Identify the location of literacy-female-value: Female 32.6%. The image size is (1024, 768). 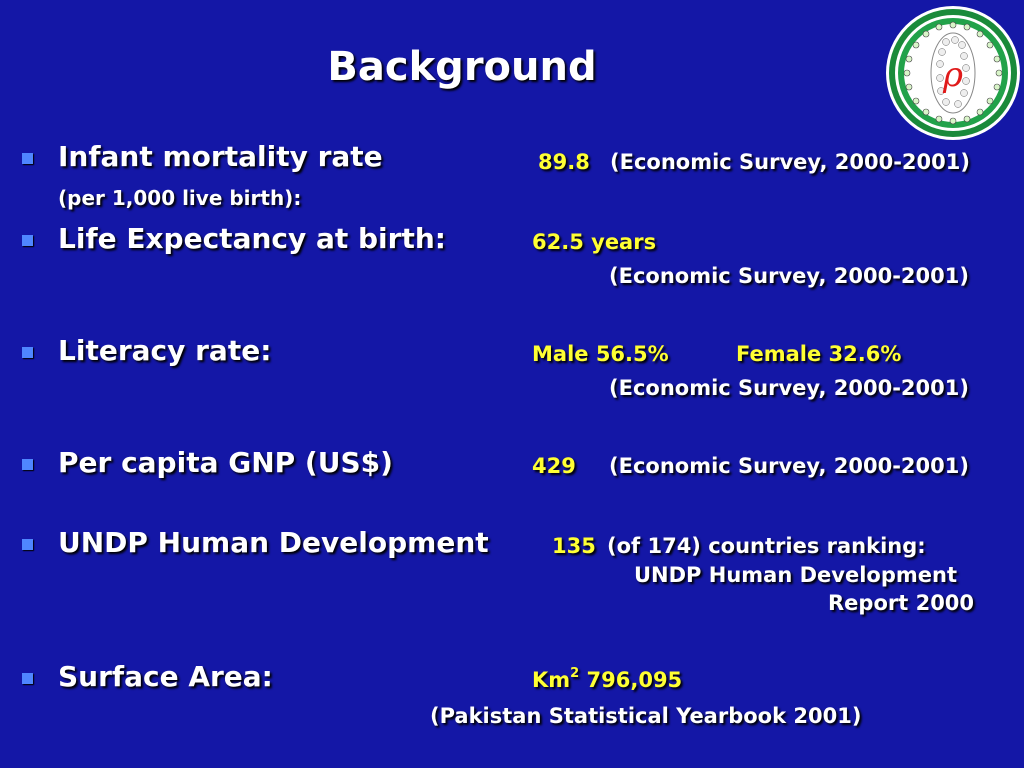
(819, 354).